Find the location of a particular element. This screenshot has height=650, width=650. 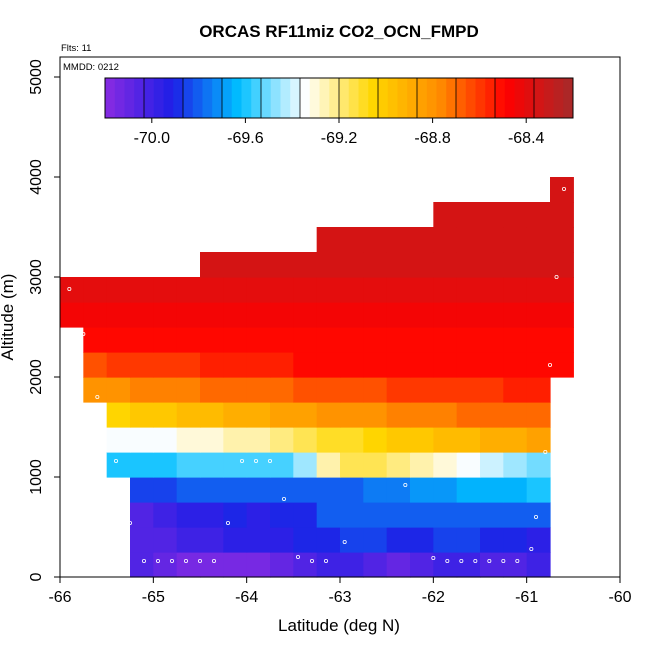

y-tick-label: 1000 is located at coordinates (36, 477).